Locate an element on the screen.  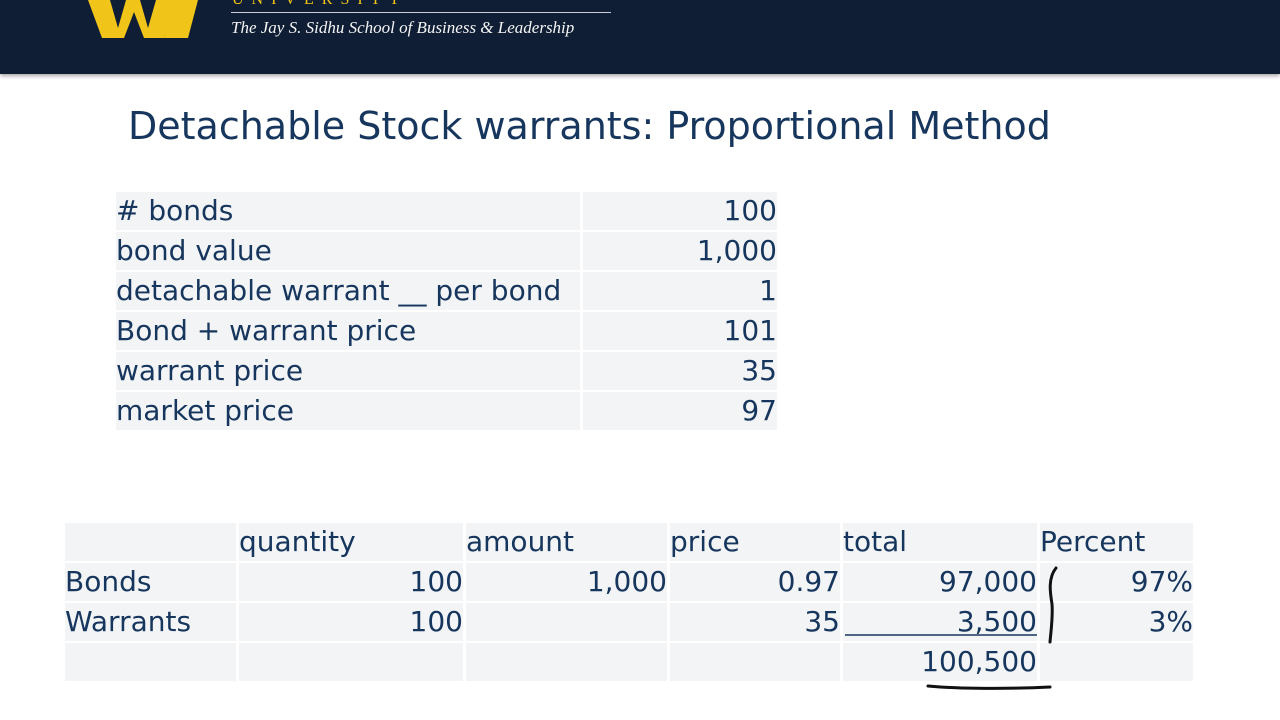
header-cell is located at coordinates (150, 542).